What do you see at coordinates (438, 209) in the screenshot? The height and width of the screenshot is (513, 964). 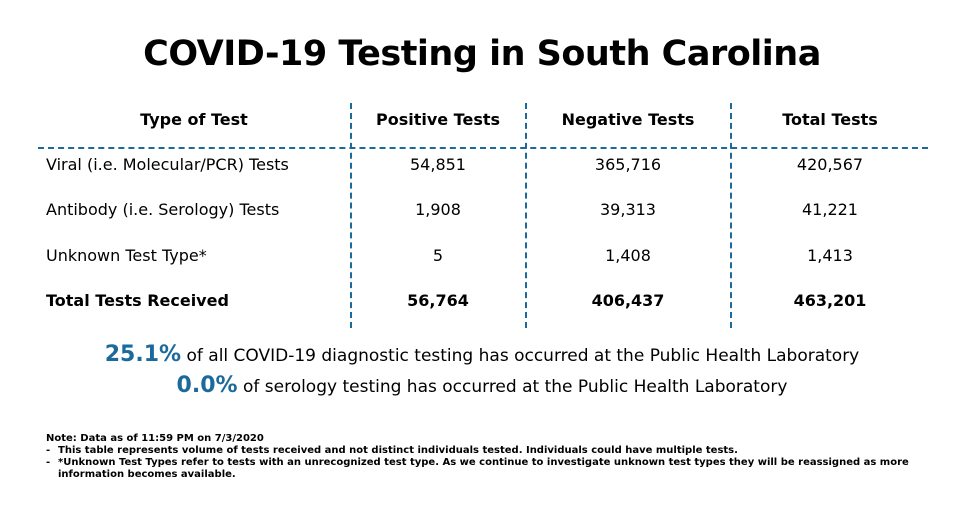 I see `row-positive: 1,908` at bounding box center [438, 209].